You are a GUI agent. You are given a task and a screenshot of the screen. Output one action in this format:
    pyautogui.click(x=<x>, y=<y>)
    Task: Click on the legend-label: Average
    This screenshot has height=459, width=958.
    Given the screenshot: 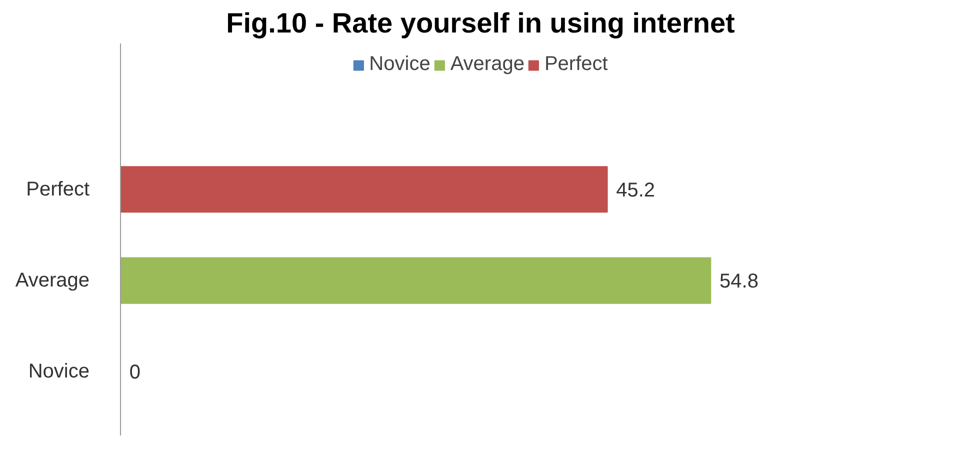 What is the action you would take?
    pyautogui.click(x=487, y=64)
    